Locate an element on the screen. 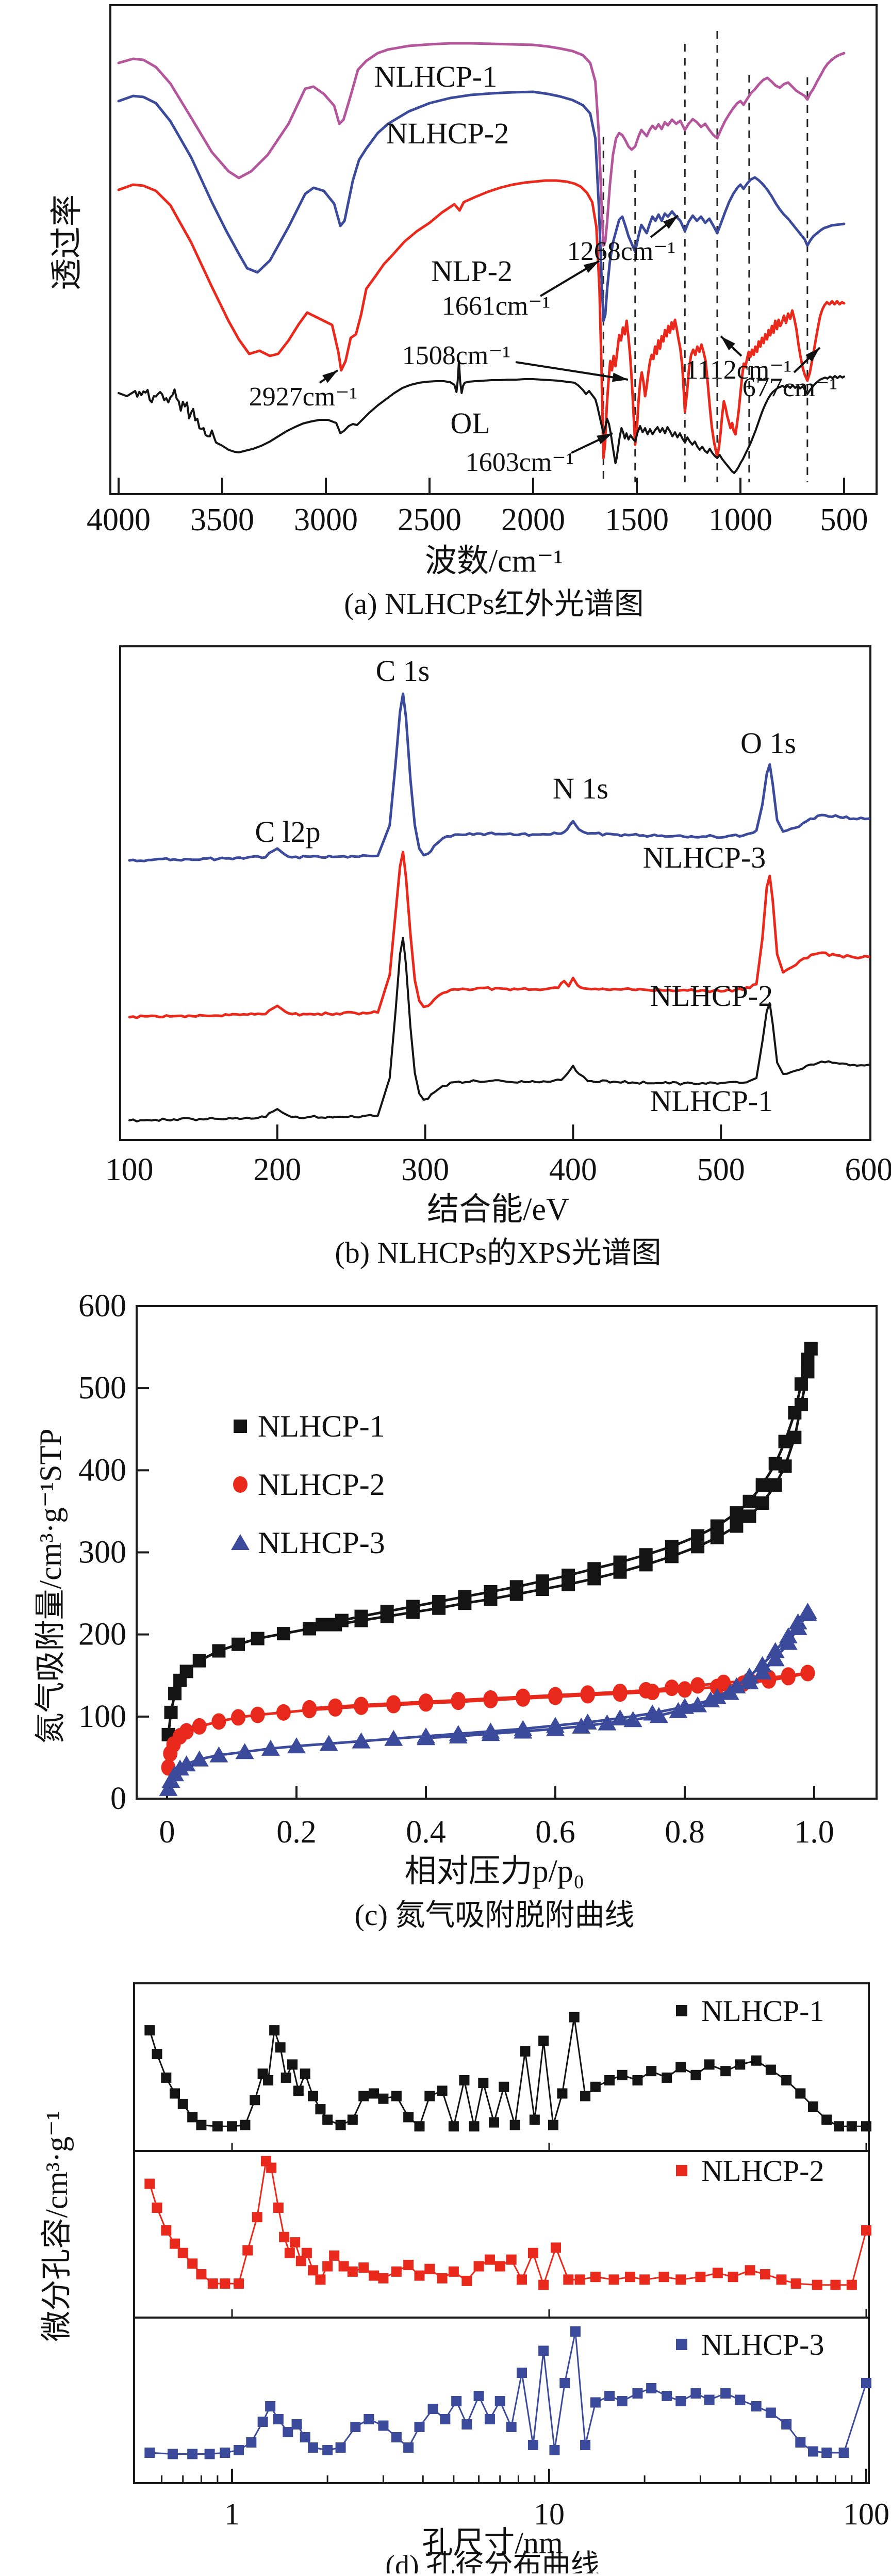 Image resolution: width=891 pixels, height=2576 pixels. x-tick-label: 2000 is located at coordinates (533, 520).